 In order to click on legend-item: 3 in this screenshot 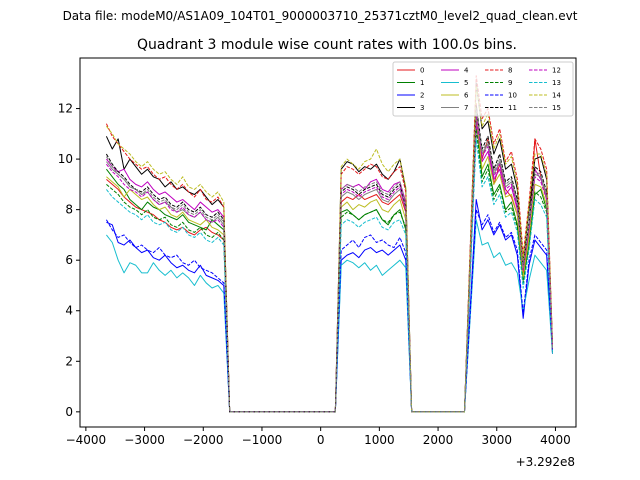, I will do `click(410, 108)`.